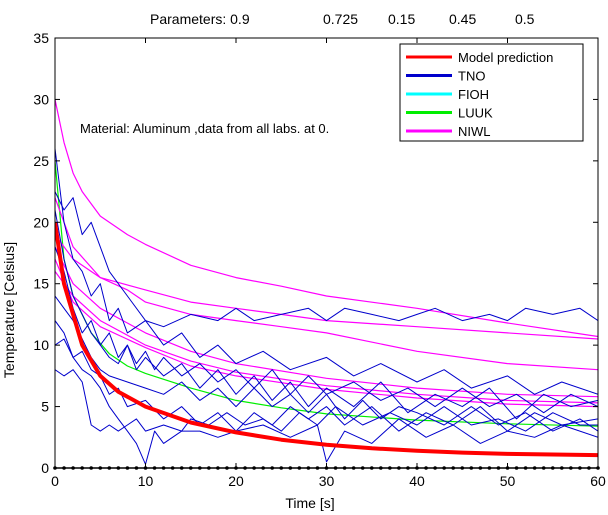 This screenshot has width=608, height=515. Describe the element at coordinates (41, 99) in the screenshot. I see `y-tick-label: 30` at that location.